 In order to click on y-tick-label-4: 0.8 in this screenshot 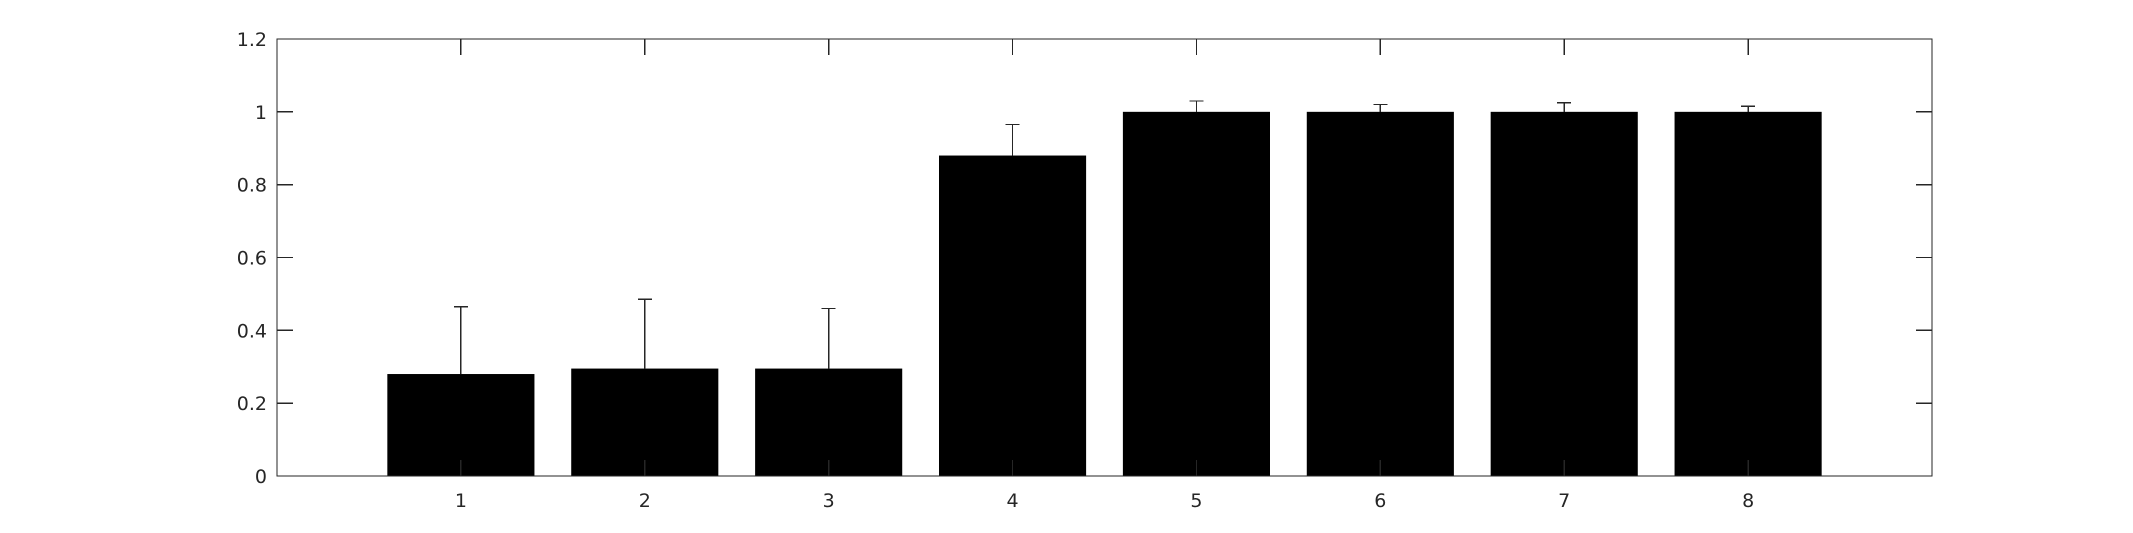, I will do `click(252, 186)`.